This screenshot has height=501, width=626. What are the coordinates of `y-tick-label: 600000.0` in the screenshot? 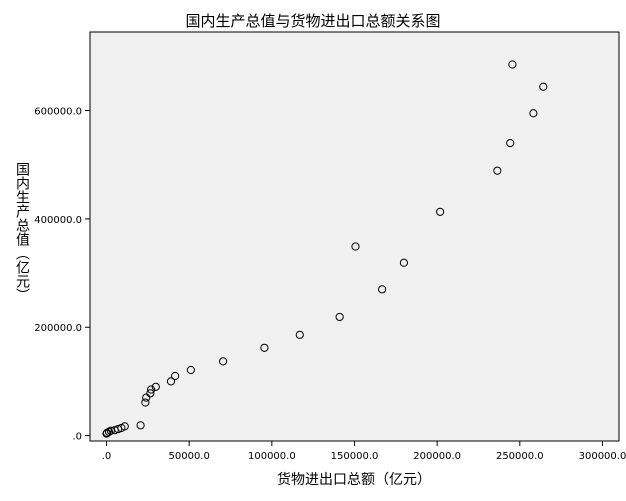 It's located at (58, 112).